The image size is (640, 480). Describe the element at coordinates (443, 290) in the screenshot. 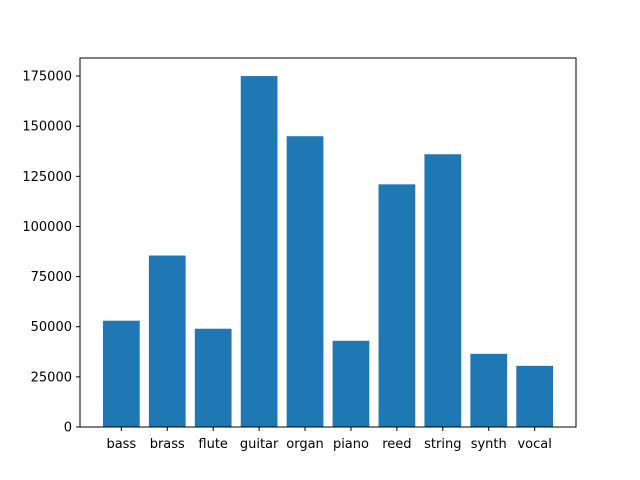

I see `bar-string` at that location.